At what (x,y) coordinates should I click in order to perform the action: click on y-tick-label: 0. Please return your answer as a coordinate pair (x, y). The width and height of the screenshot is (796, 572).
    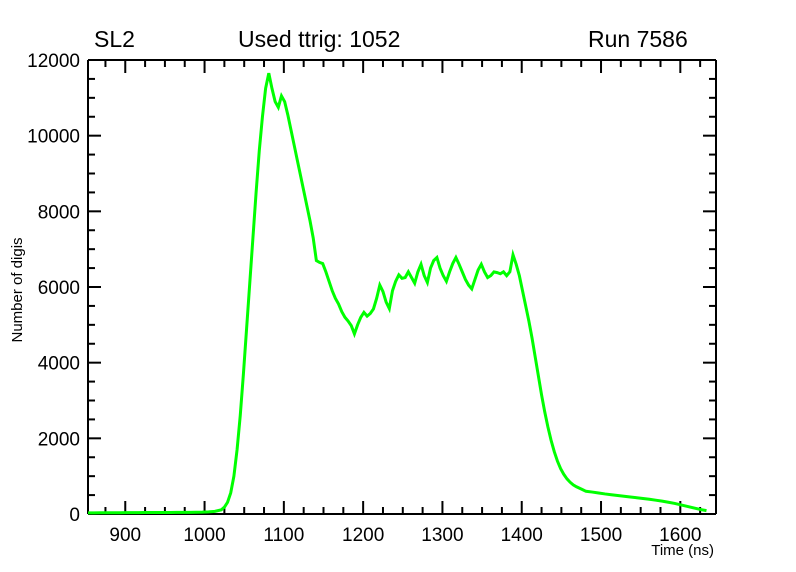
    Looking at the image, I should click on (74, 515).